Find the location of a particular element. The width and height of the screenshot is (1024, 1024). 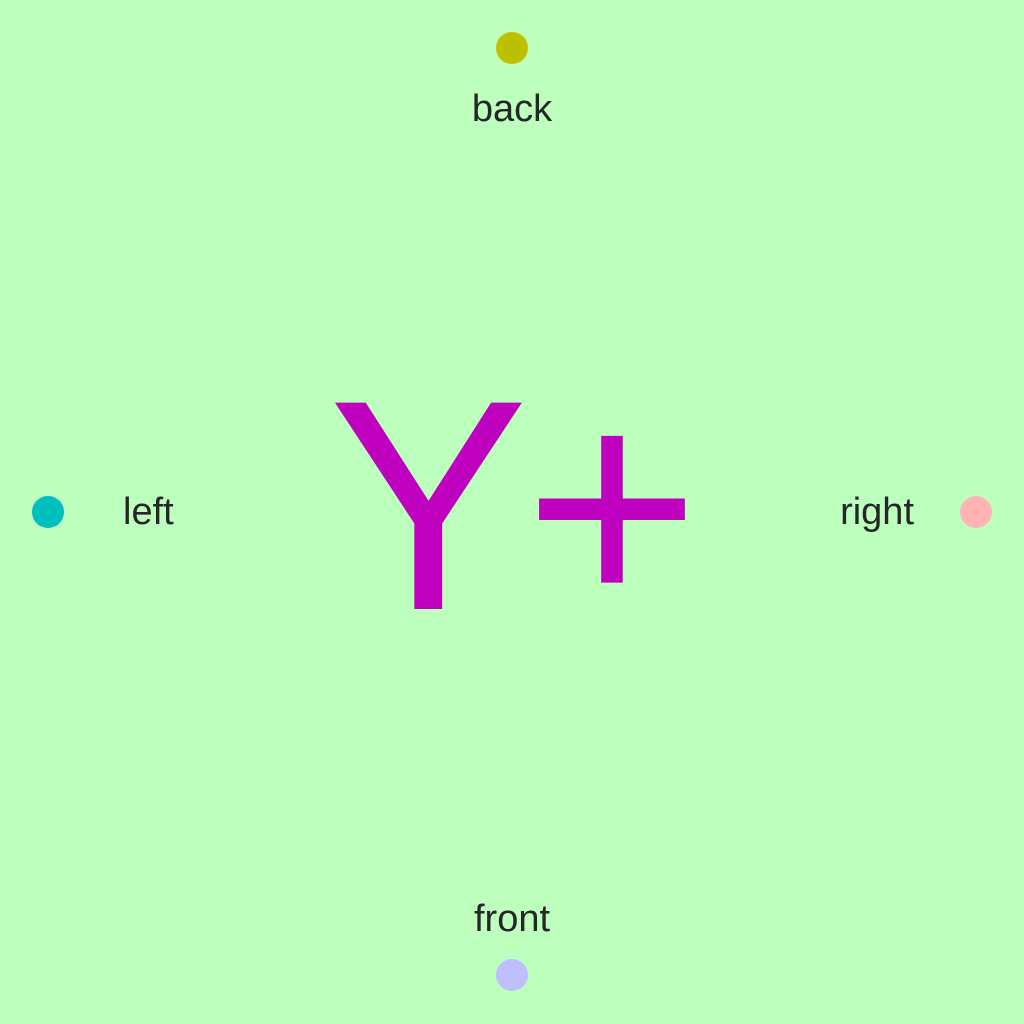

front-marker-dot is located at coordinates (512, 975).